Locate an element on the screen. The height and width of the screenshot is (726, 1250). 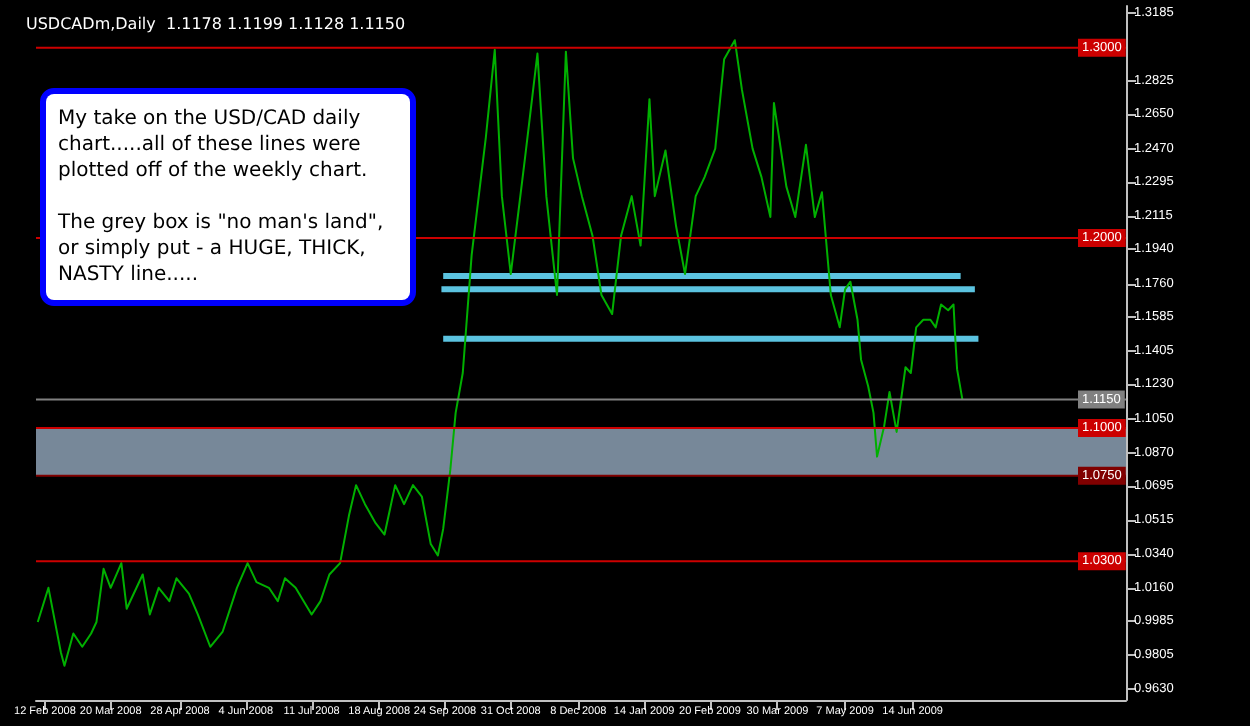
text: USDCADm,Daily 1.1178 1.1199 1.1128 1.1150 is located at coordinates (216, 24).